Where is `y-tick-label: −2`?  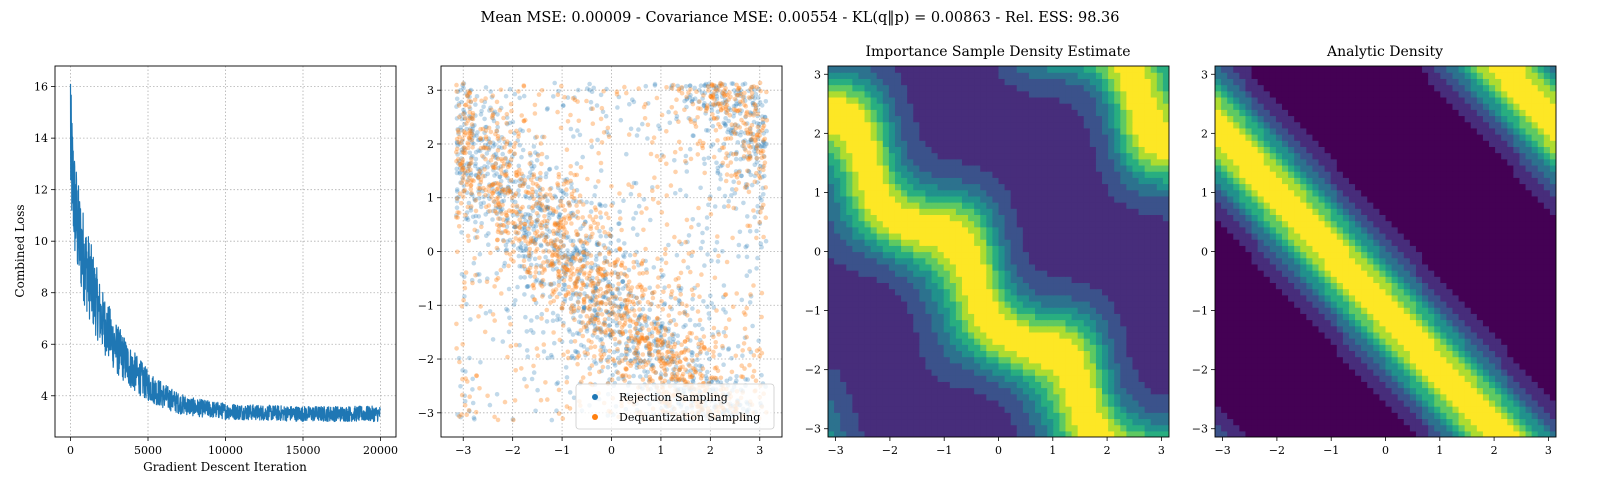
y-tick-label: −2 is located at coordinates (426, 359).